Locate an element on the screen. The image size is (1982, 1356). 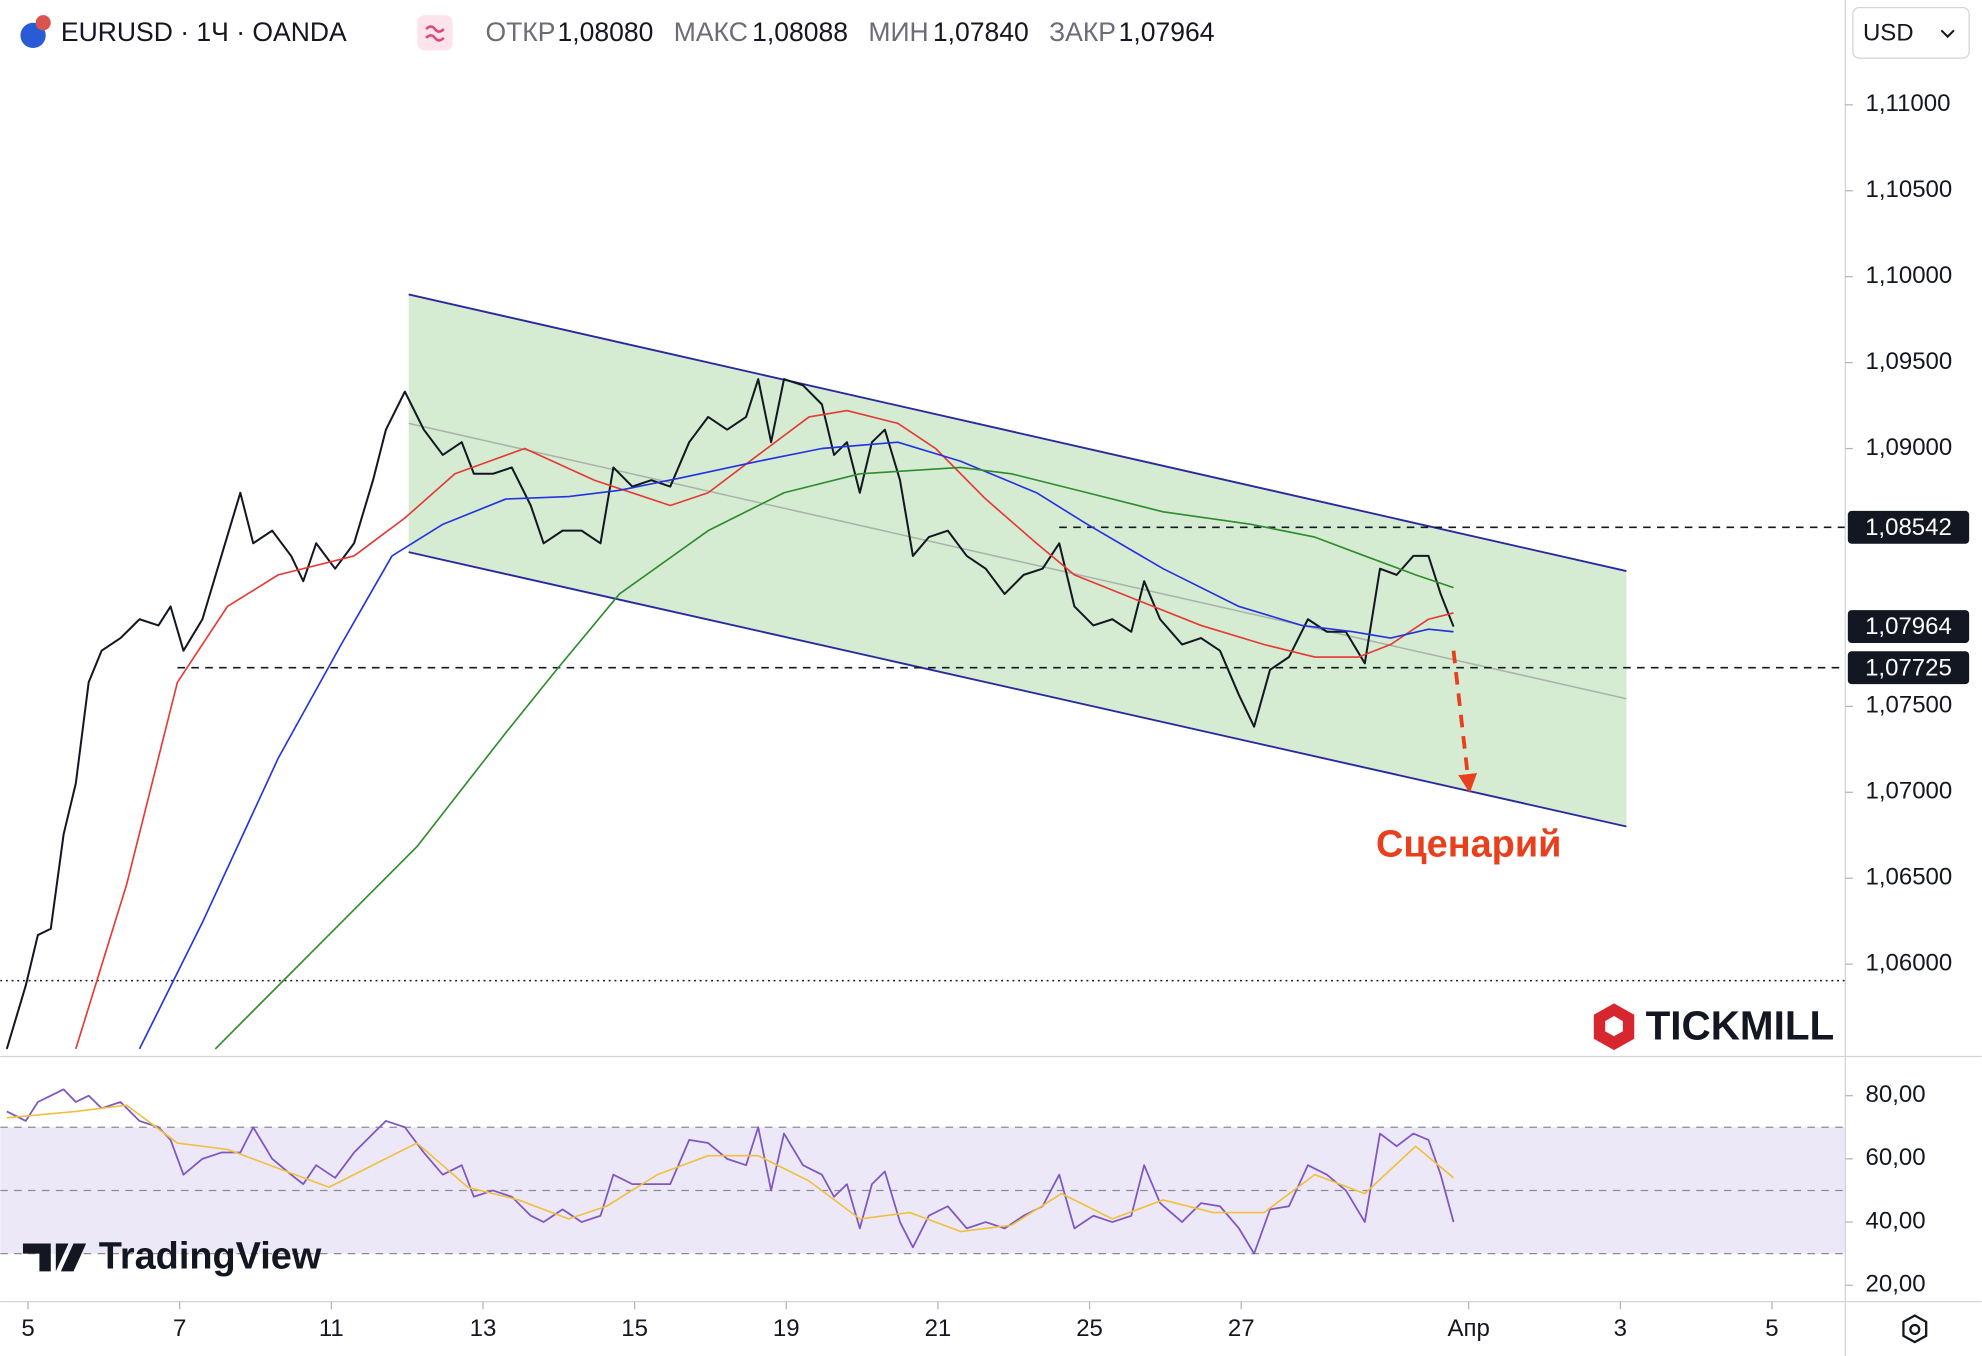
platform-logo: TradingView is located at coordinates (172, 1257).